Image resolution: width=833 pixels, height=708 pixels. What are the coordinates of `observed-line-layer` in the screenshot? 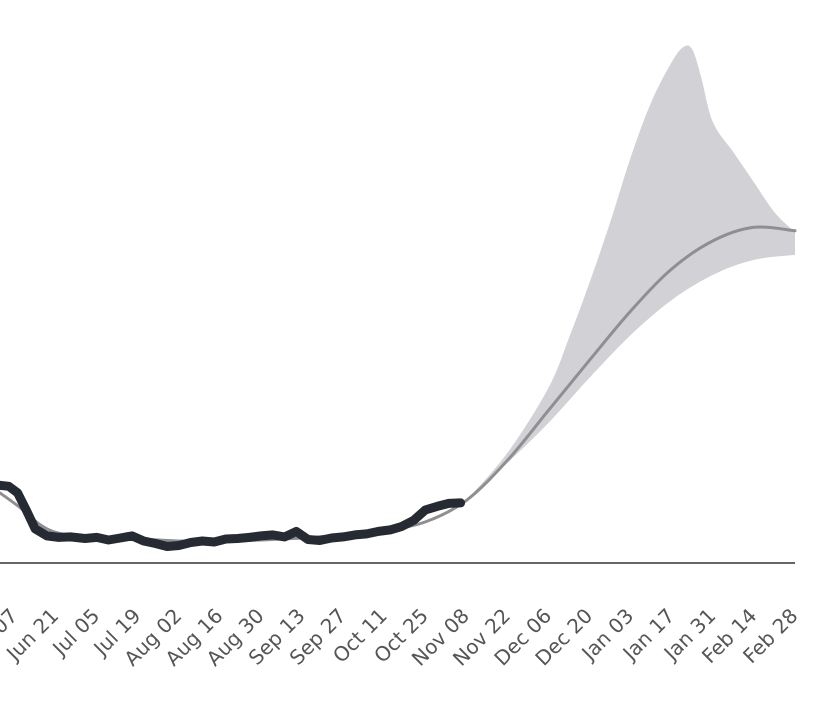 It's located at (233, 515).